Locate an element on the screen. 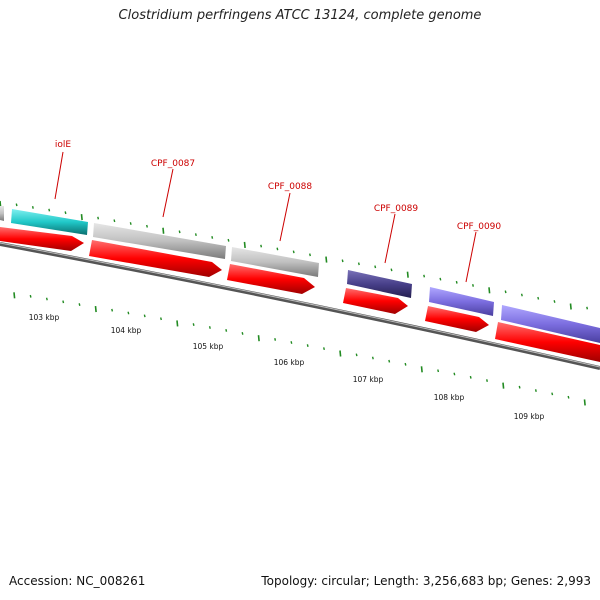  gene-label-CPF_0089: CPF_0089 is located at coordinates (396, 209).